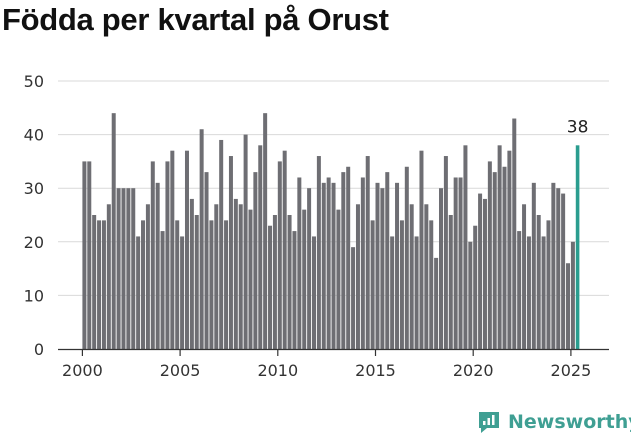  I want to click on newsworthy-brand: Newsworthy, so click(553, 422).